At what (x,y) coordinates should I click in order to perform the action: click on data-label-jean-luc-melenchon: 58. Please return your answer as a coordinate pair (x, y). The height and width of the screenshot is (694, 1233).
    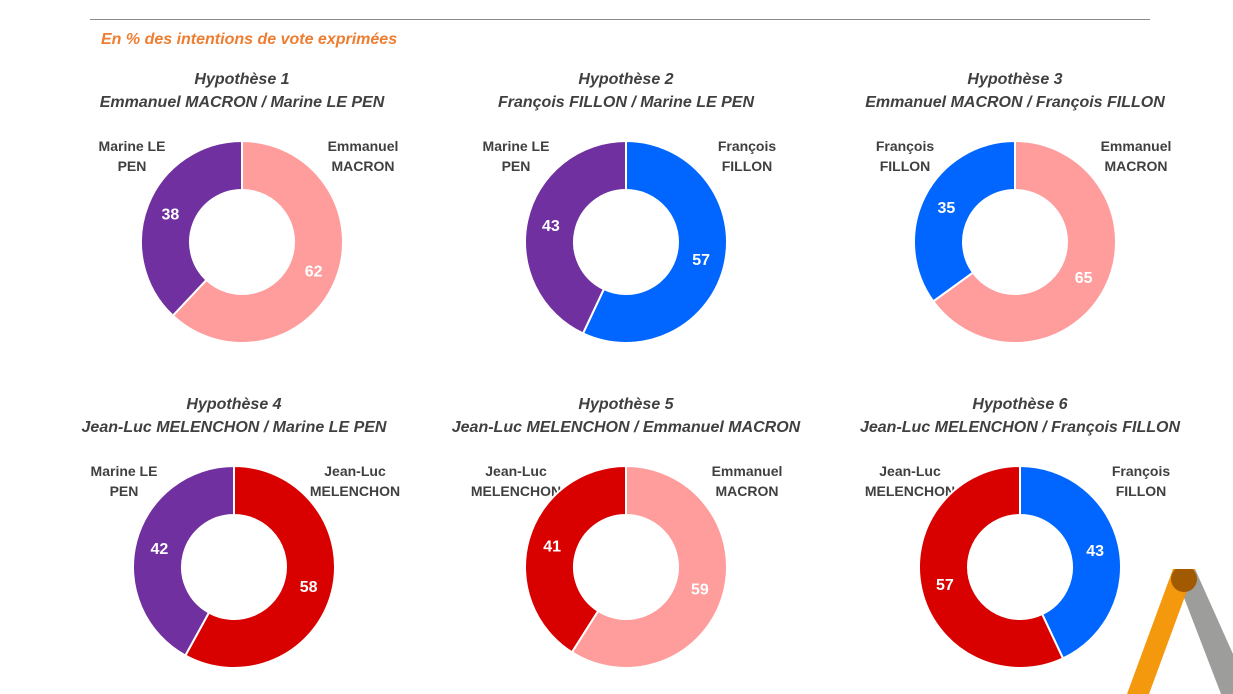
    Looking at the image, I should click on (309, 587).